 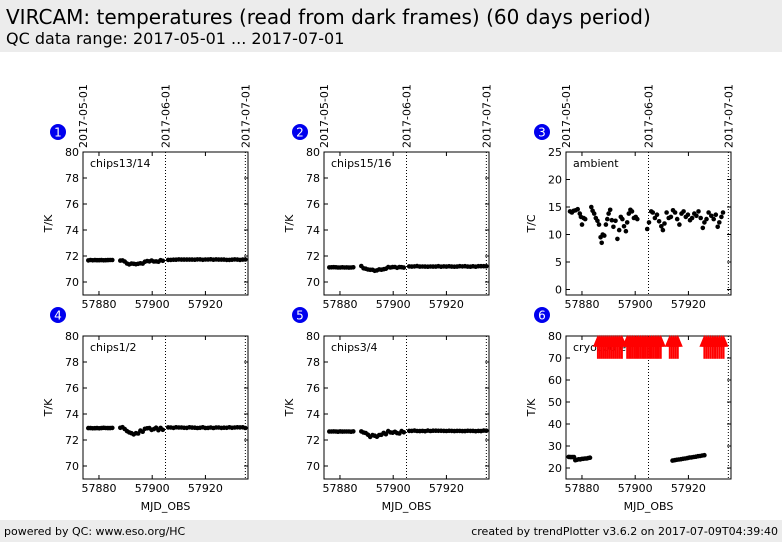 What do you see at coordinates (555, 468) in the screenshot?
I see `y-tick-label: 20` at bounding box center [555, 468].